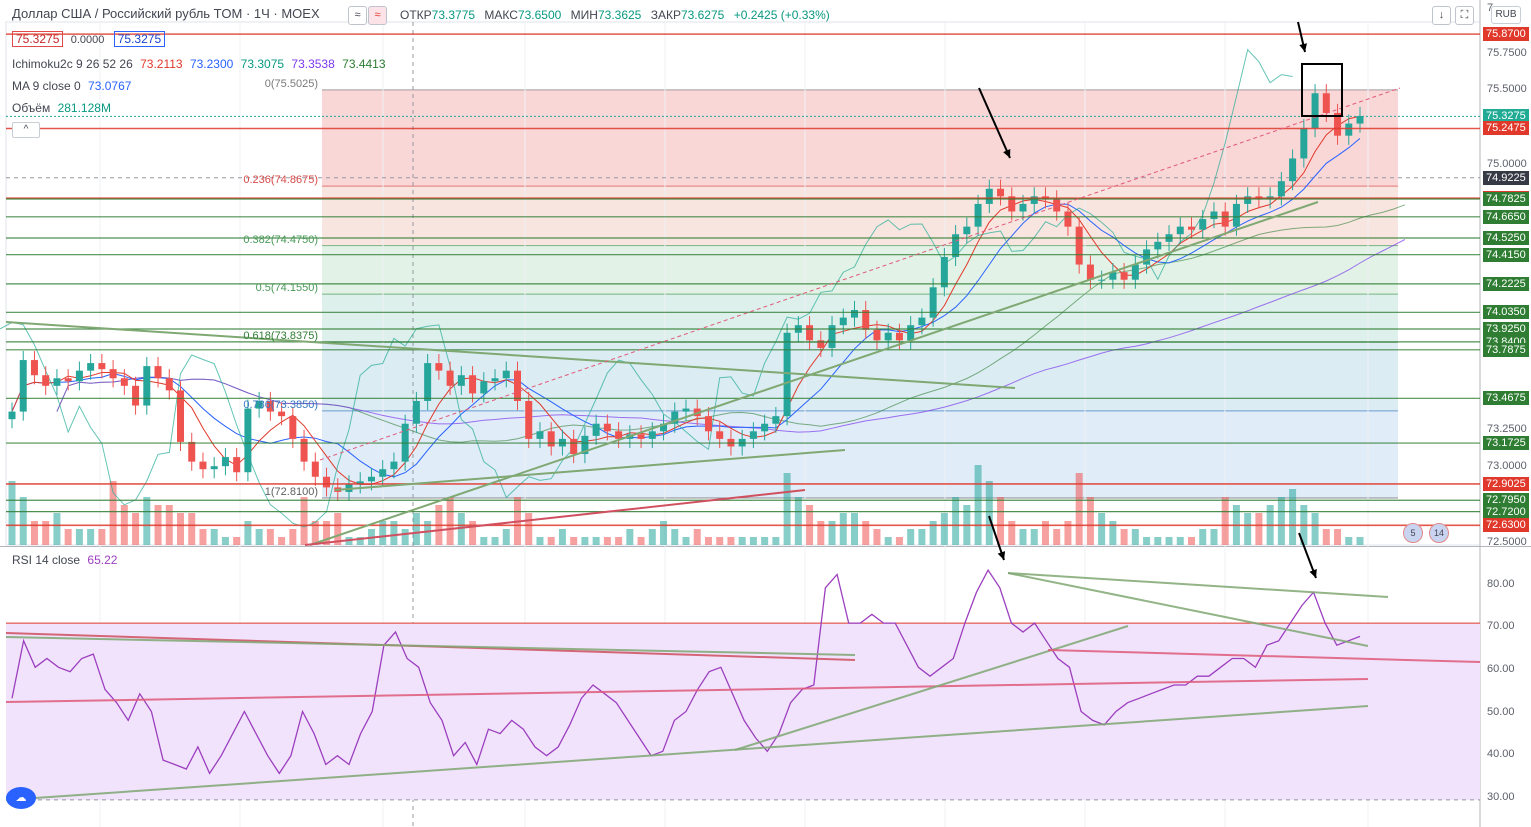 Image resolution: width=1531 pixels, height=827 pixels. I want to click on axis-top-partial: 7, so click(1490, 8).